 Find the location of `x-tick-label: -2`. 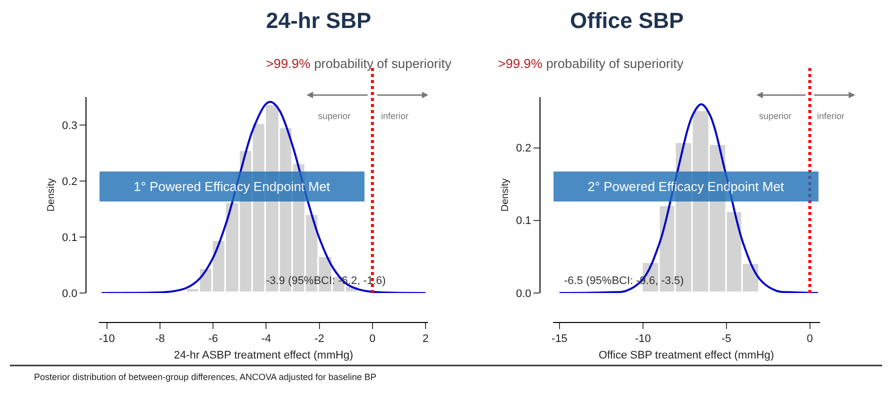

x-tick-label: -2 is located at coordinates (319, 339).